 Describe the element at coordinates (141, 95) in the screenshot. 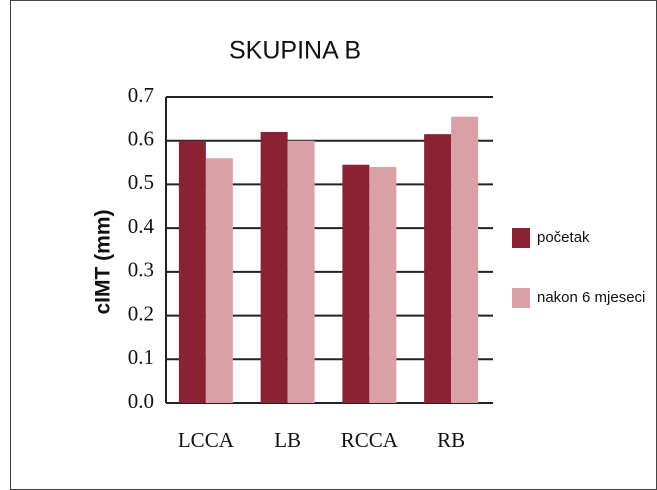

I see `y-tick-label: 0.7` at that location.